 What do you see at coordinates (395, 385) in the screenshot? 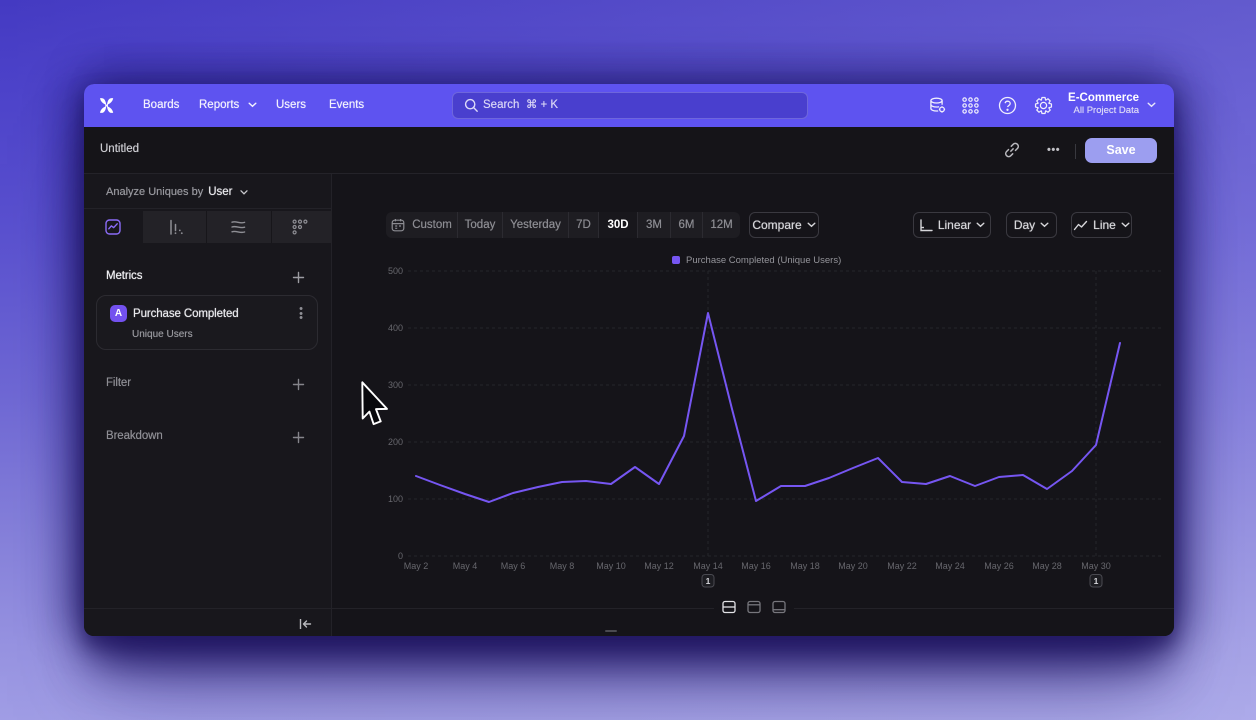
I see `svg-text: 300` at bounding box center [395, 385].